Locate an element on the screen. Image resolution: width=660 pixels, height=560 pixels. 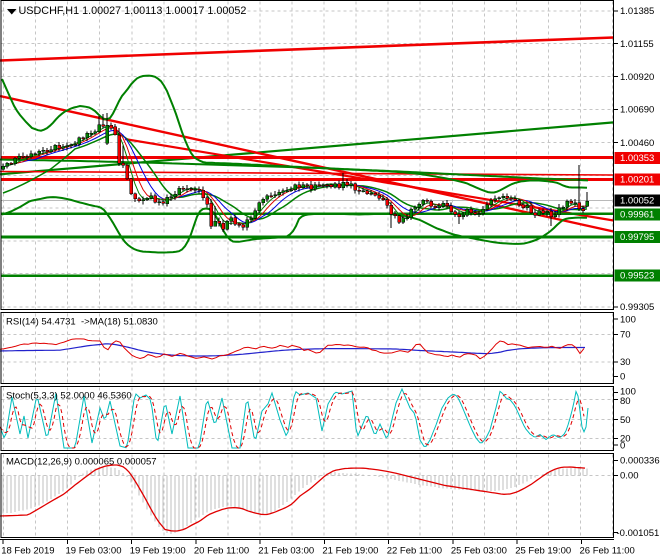
svg-text: 1.00920 is located at coordinates (637, 77).